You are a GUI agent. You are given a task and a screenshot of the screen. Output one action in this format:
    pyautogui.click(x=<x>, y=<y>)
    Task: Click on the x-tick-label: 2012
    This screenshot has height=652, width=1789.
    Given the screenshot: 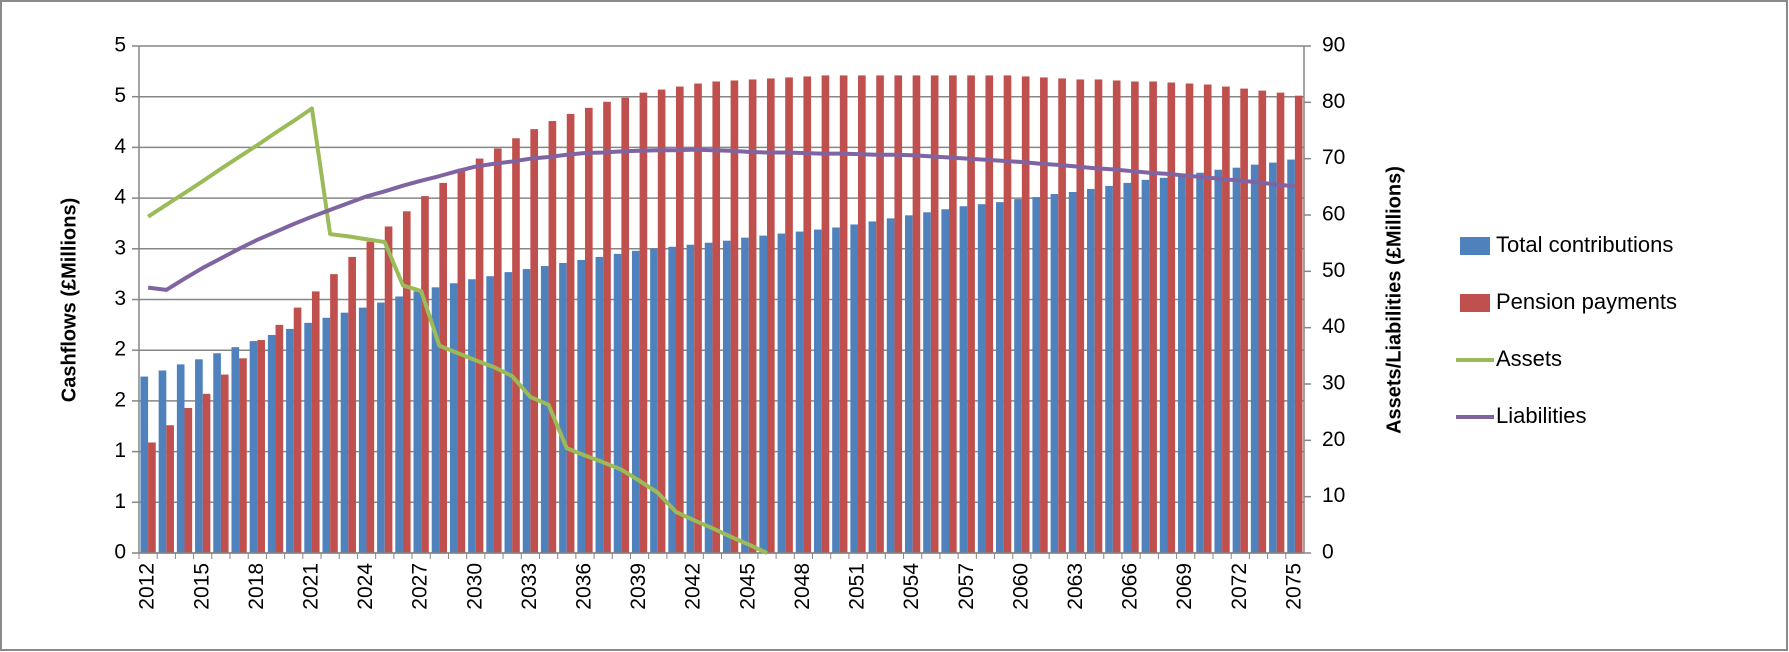 What is the action you would take?
    pyautogui.click(x=147, y=586)
    